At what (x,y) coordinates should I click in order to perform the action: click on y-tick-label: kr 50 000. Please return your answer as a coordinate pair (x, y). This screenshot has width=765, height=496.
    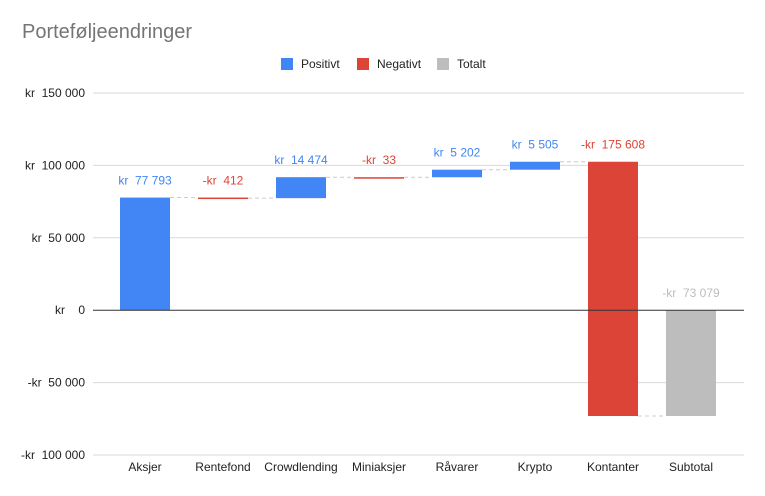
    Looking at the image, I should click on (59, 238).